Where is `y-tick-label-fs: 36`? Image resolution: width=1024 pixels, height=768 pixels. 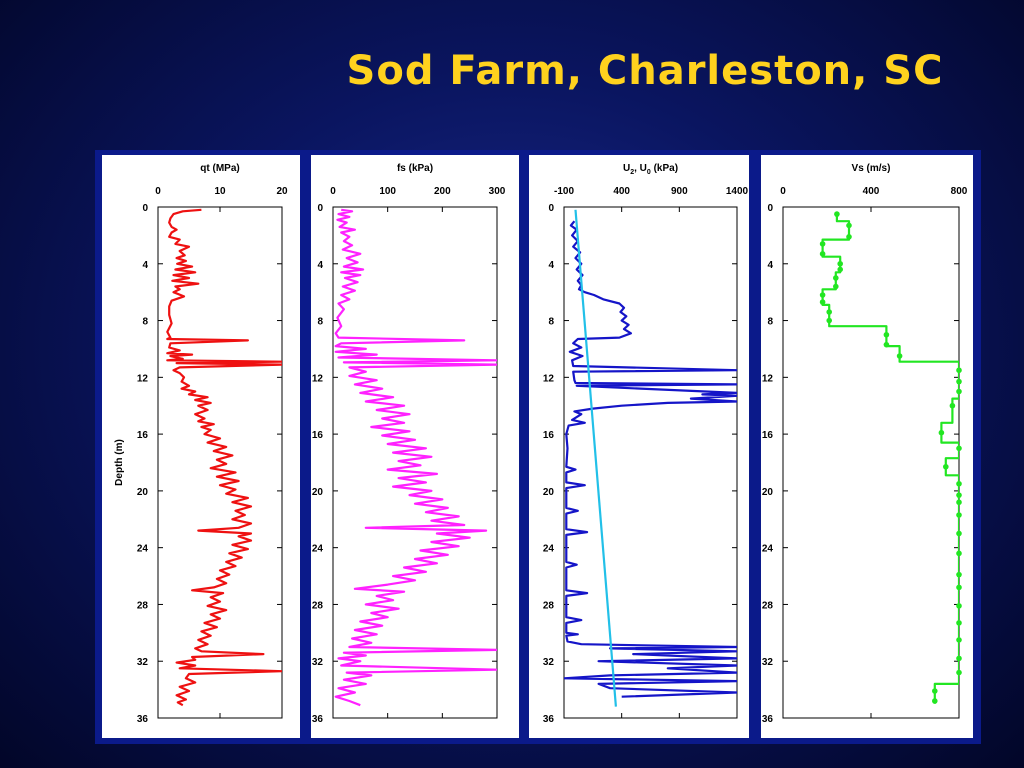 y-tick-label-fs: 36 is located at coordinates (318, 719).